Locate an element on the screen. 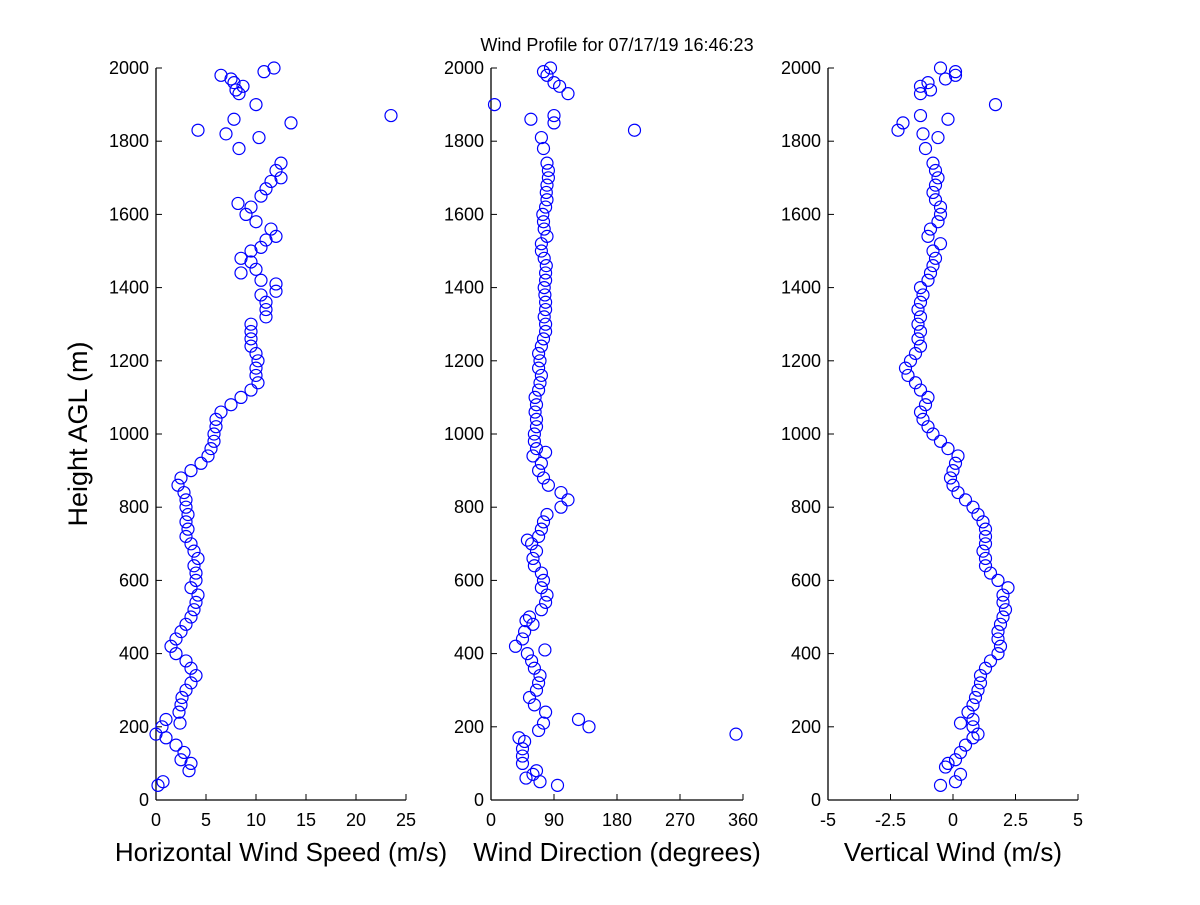  y-tick-label: 1200 is located at coordinates (801, 361).